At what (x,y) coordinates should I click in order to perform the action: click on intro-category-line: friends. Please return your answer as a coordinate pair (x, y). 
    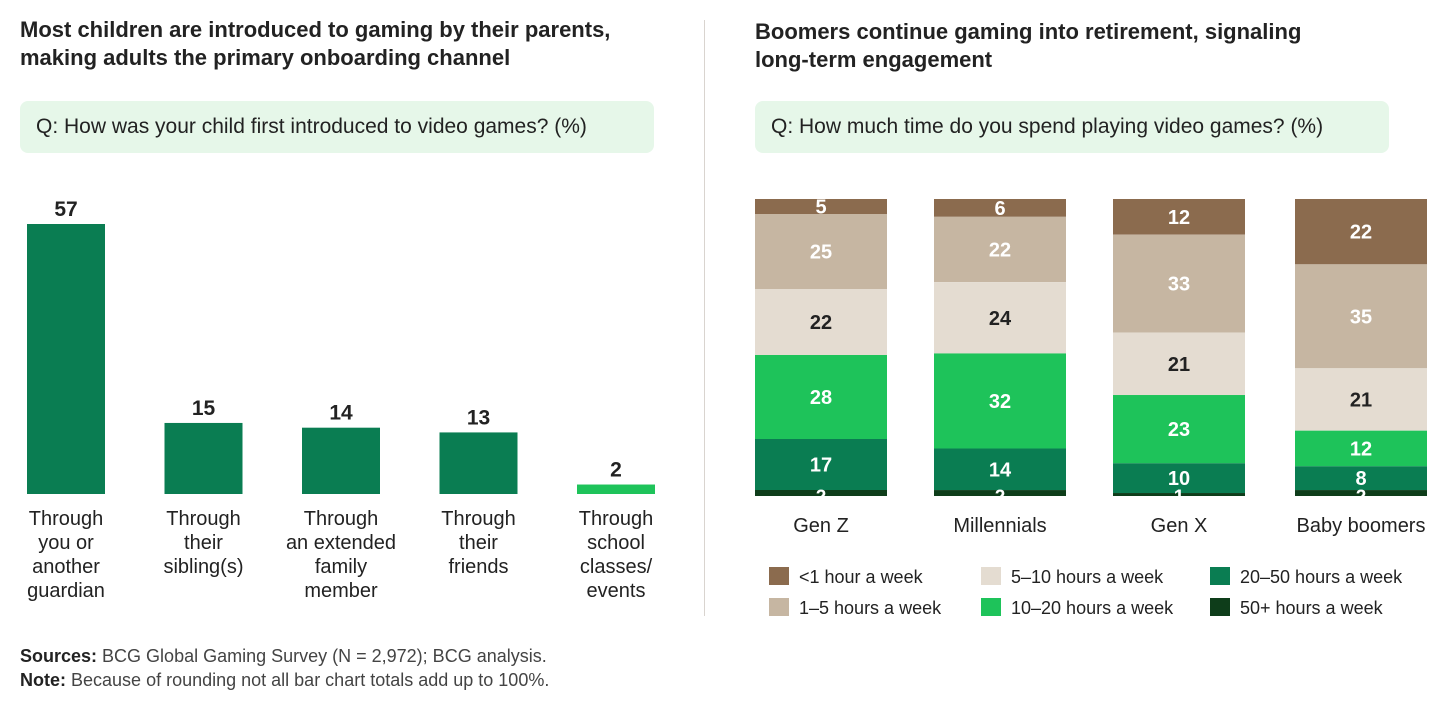
    Looking at the image, I should click on (478, 567).